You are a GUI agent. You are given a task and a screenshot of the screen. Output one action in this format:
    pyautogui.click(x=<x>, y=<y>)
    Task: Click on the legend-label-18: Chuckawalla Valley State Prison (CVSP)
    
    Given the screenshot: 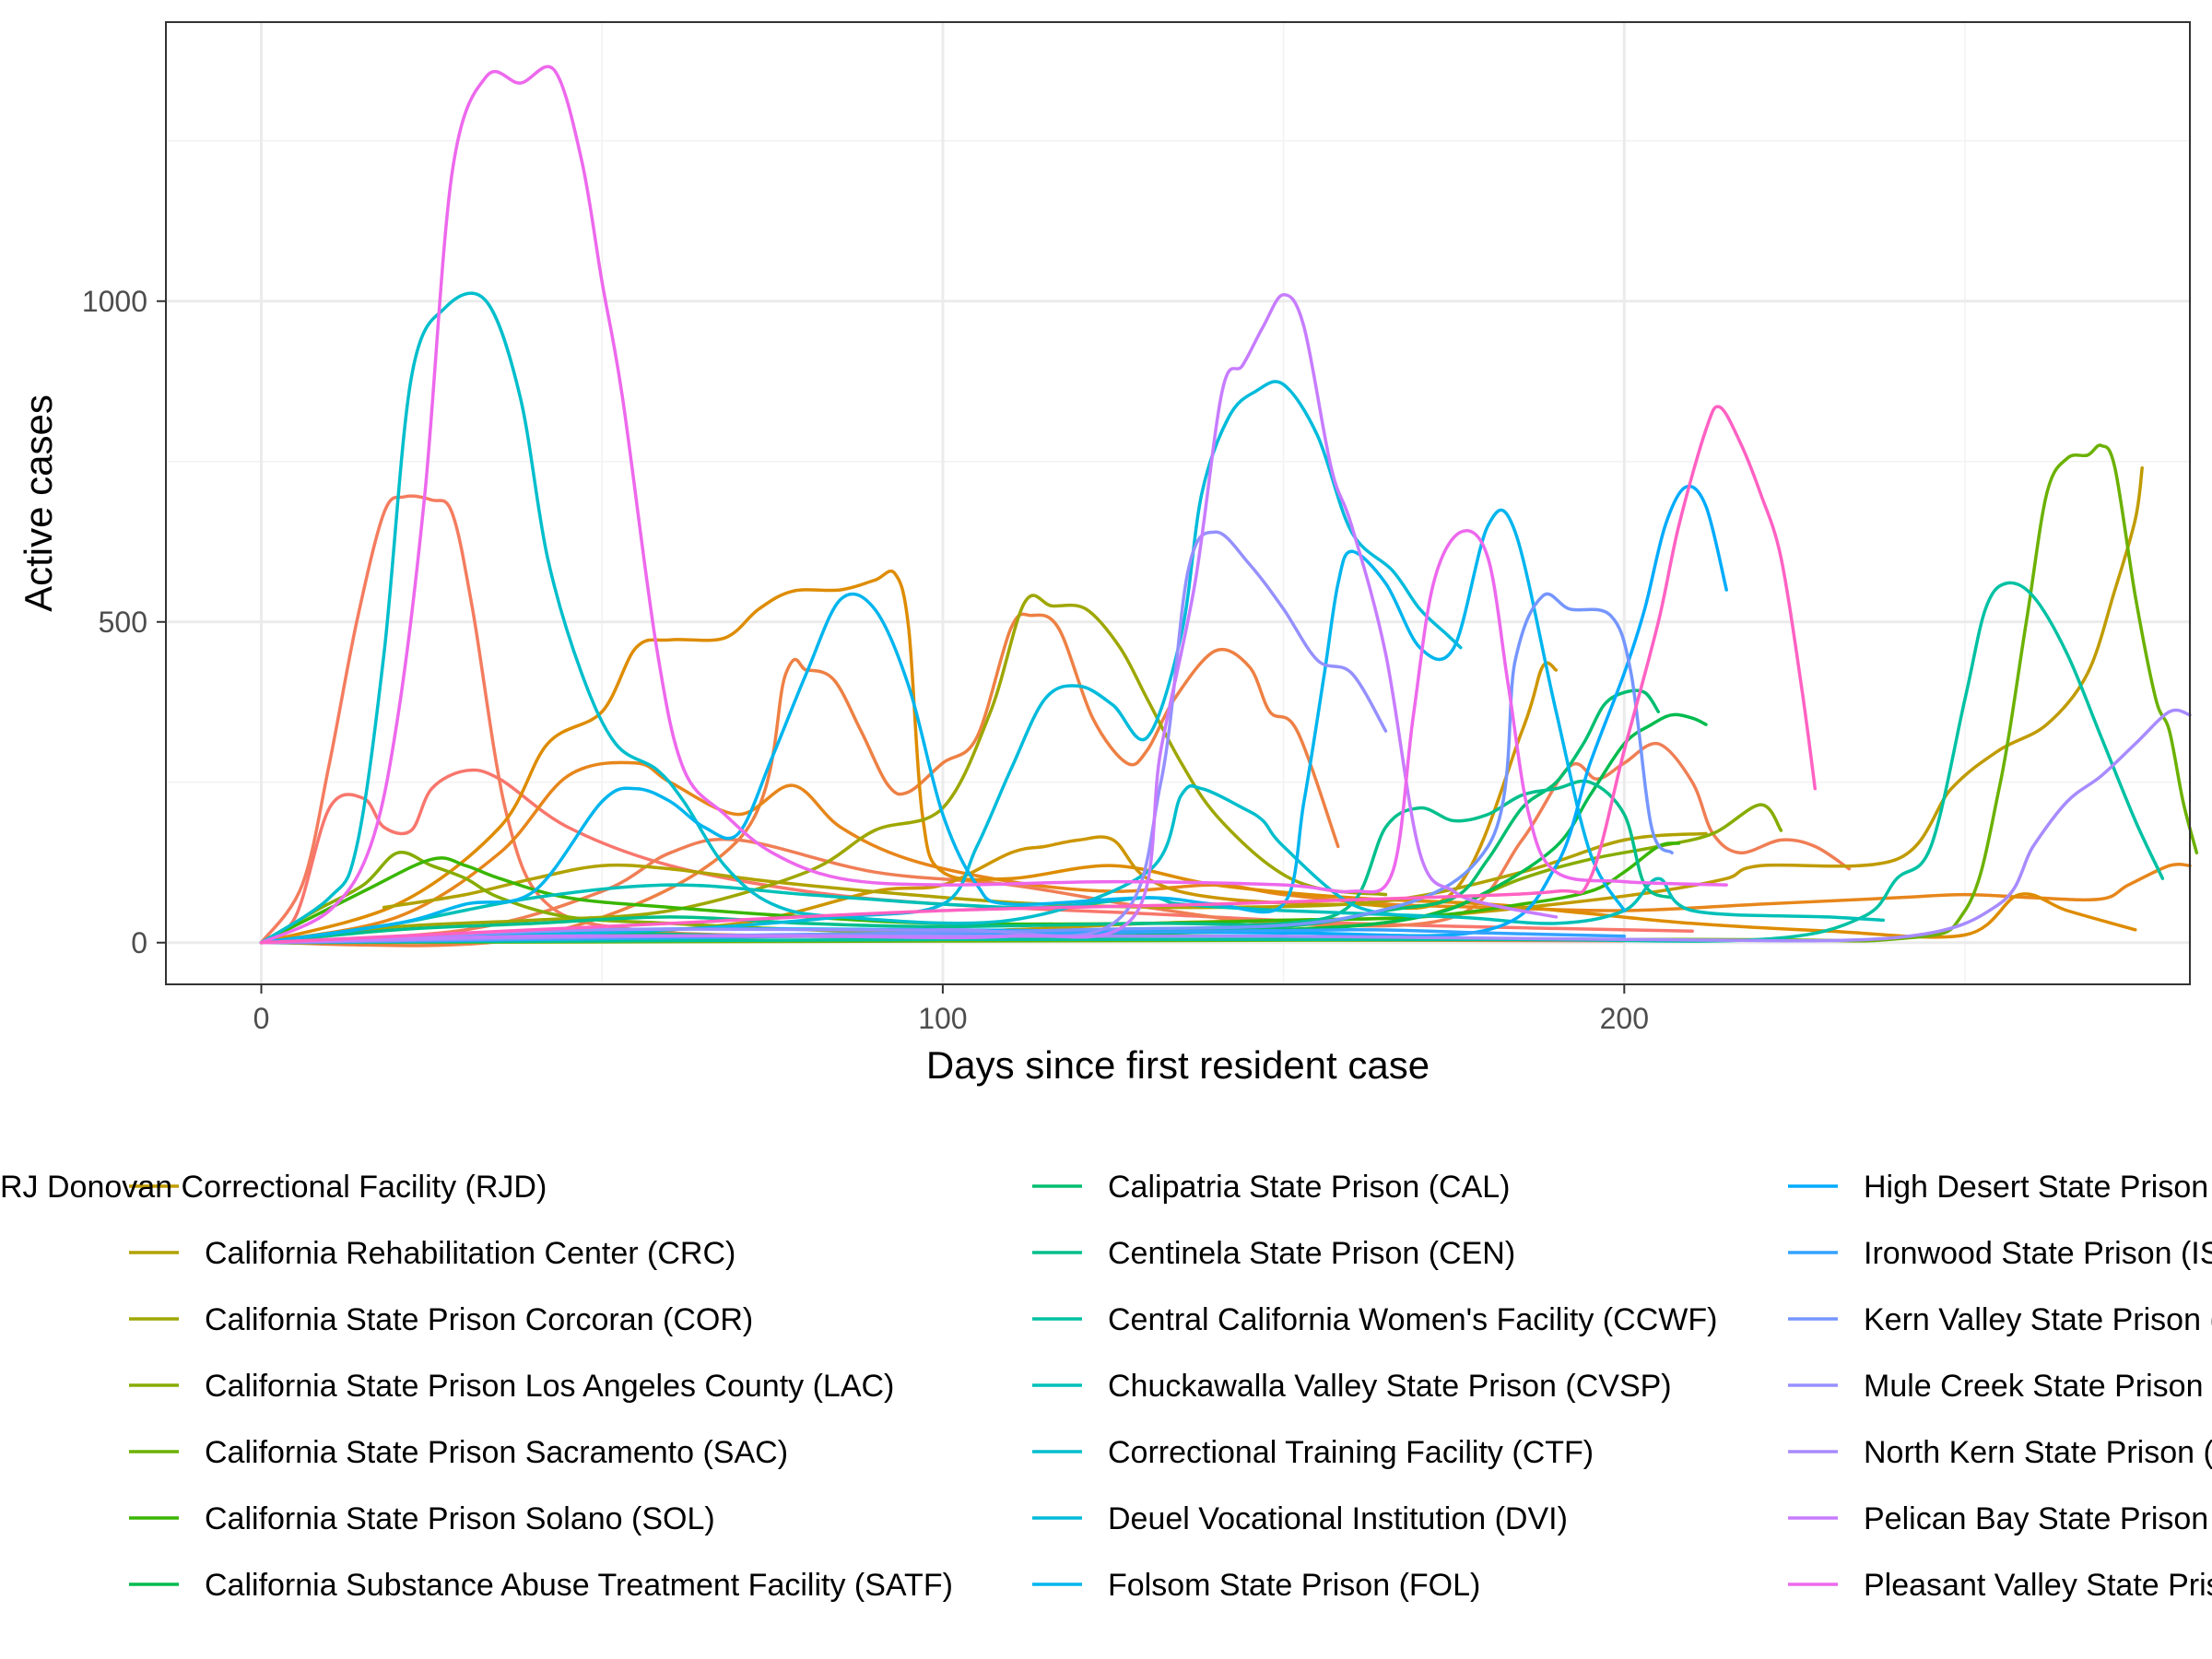 What is the action you would take?
    pyautogui.click(x=1390, y=1386)
    